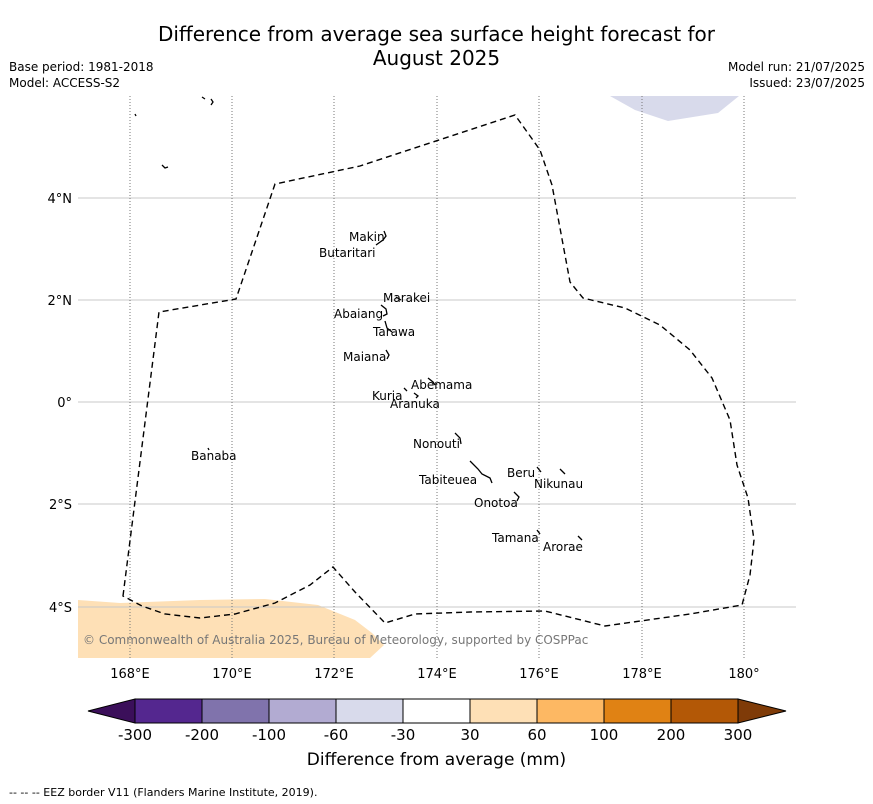 The image size is (873, 804). I want to click on lon-tick-label: 172°E, so click(334, 674).